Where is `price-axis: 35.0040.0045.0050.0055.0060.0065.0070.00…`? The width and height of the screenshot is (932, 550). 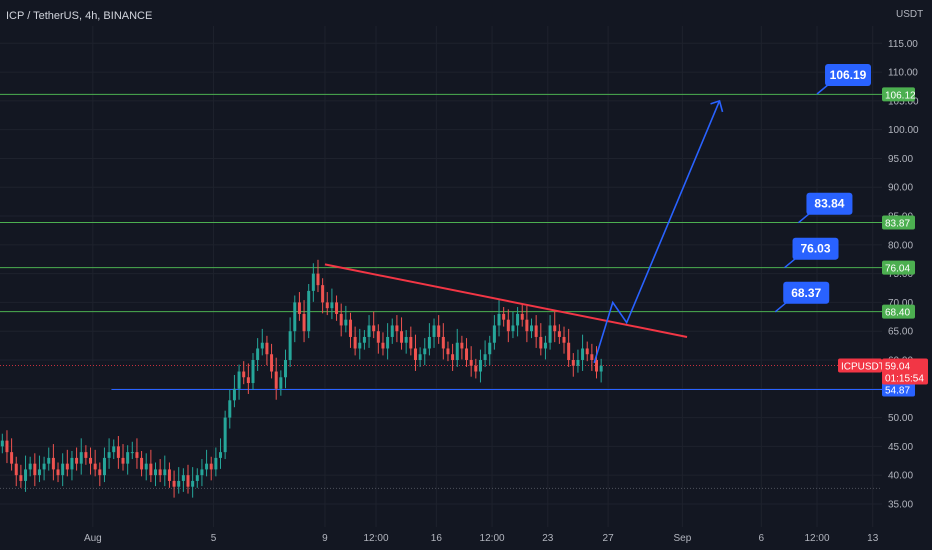
price-axis: 35.0040.0045.0050.0055.0060.0065.0070.00… is located at coordinates (883, 275).